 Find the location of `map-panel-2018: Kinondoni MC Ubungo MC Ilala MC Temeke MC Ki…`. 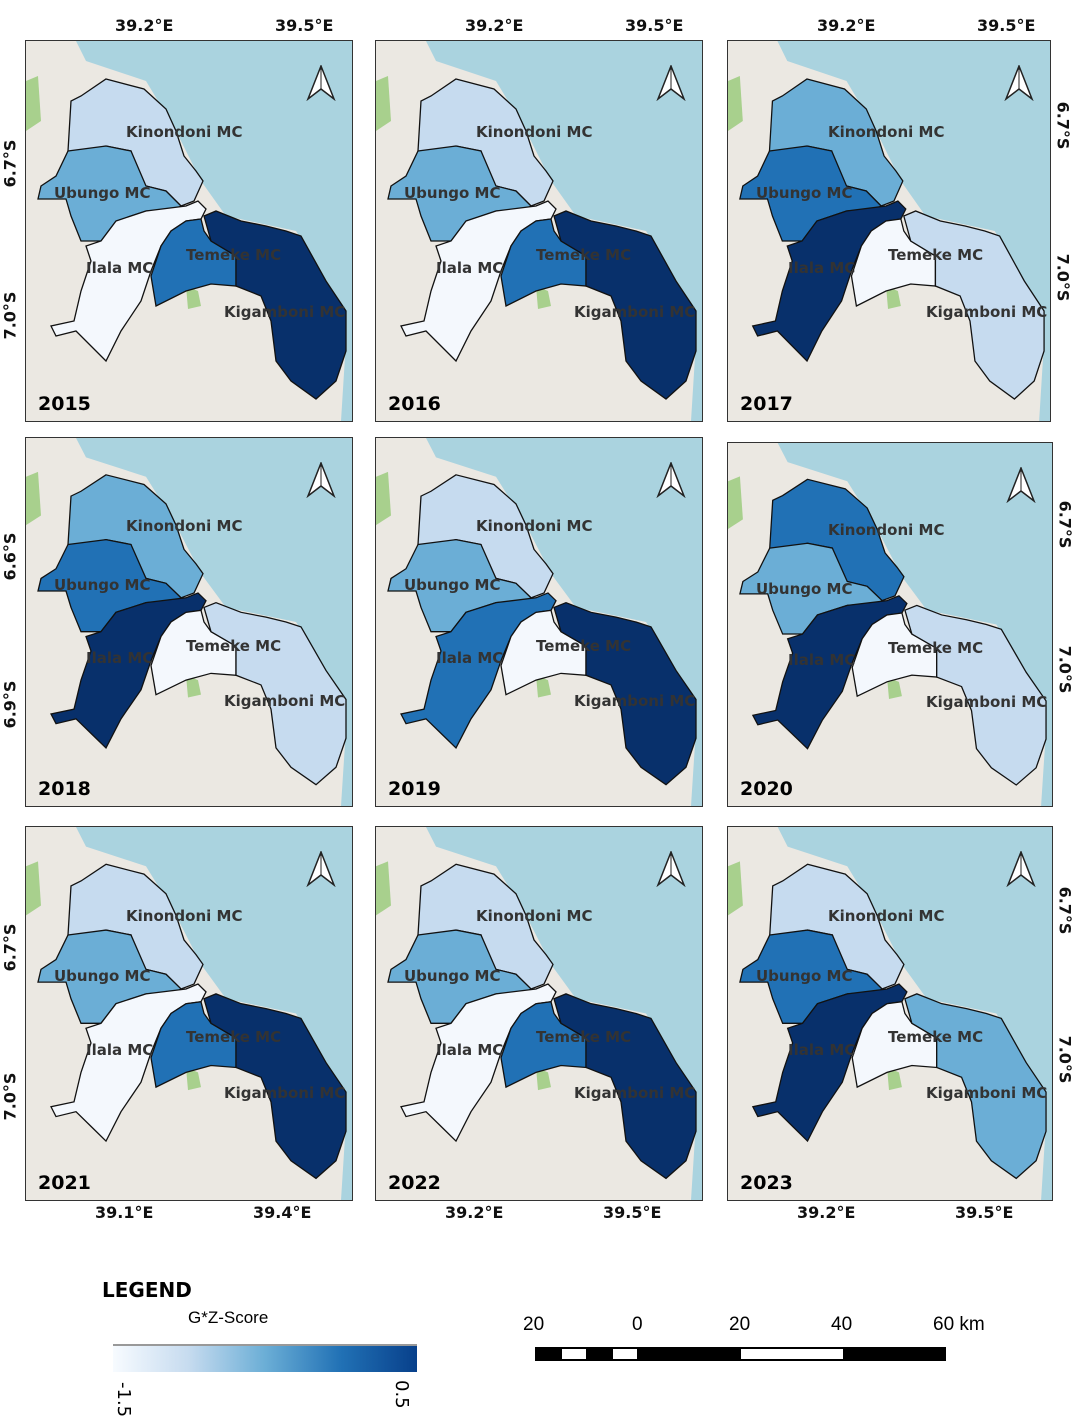

map-panel-2018: Kinondoni MC Ubungo MC Ilala MC Temeke MC Ki… is located at coordinates (189, 622).